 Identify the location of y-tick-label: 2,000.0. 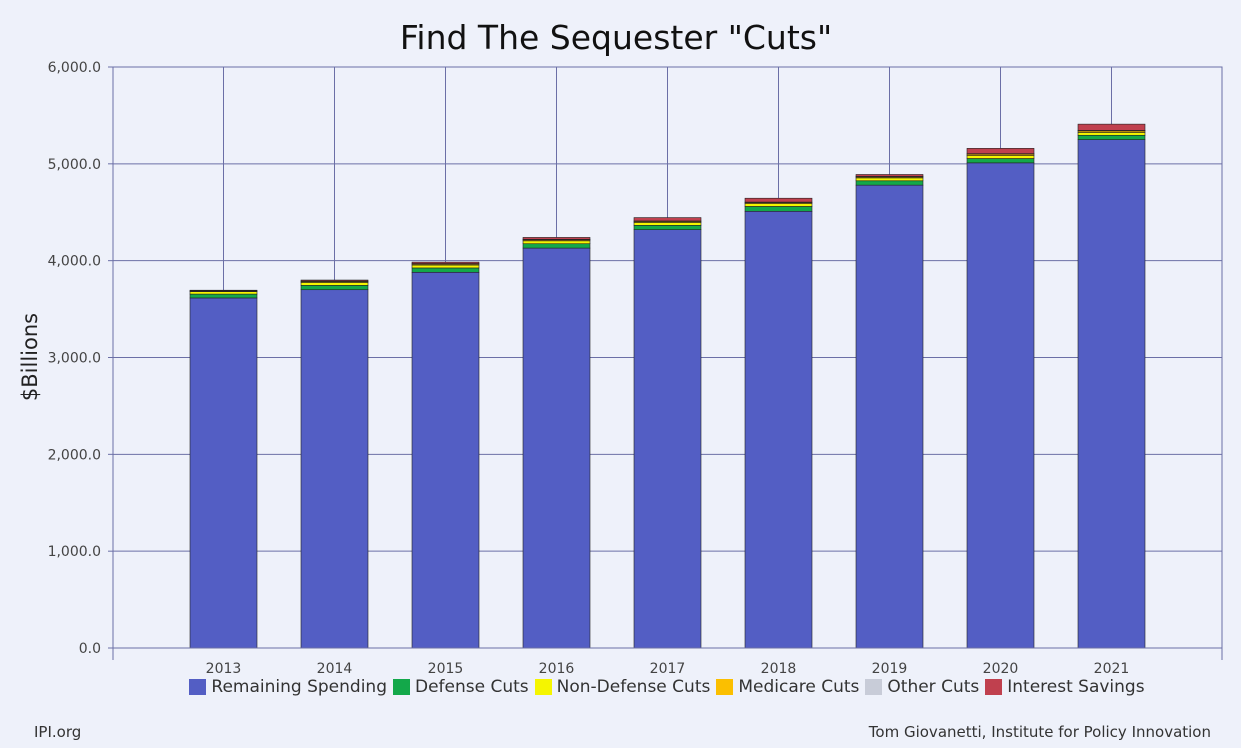
(74, 455).